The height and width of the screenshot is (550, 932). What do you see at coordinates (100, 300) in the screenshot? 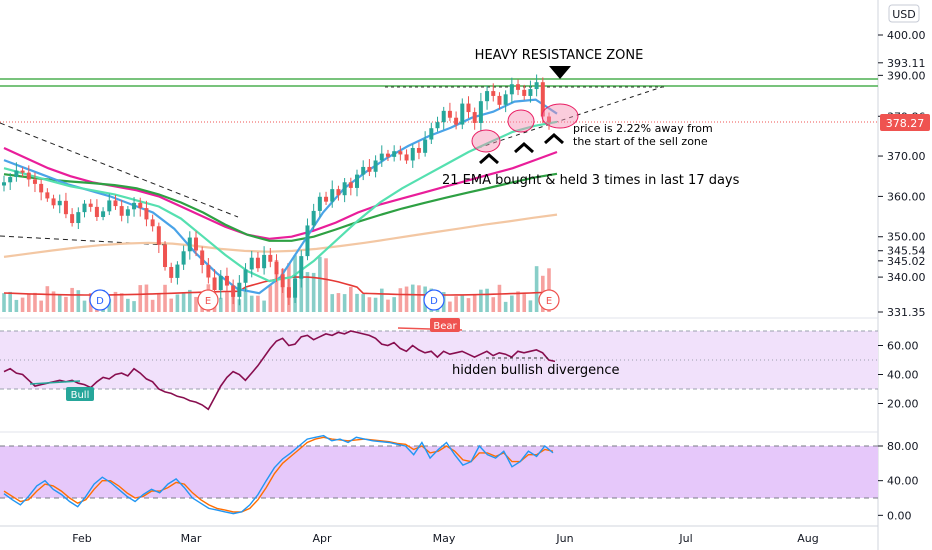
I see `event-marker-dividend-1: D` at bounding box center [100, 300].